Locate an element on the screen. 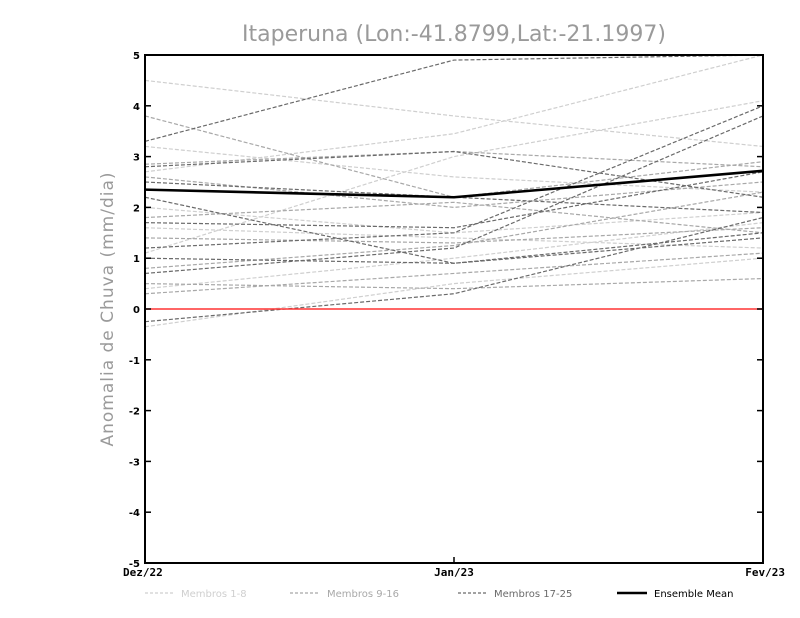  y-tick-label: 5 is located at coordinates (136, 56).